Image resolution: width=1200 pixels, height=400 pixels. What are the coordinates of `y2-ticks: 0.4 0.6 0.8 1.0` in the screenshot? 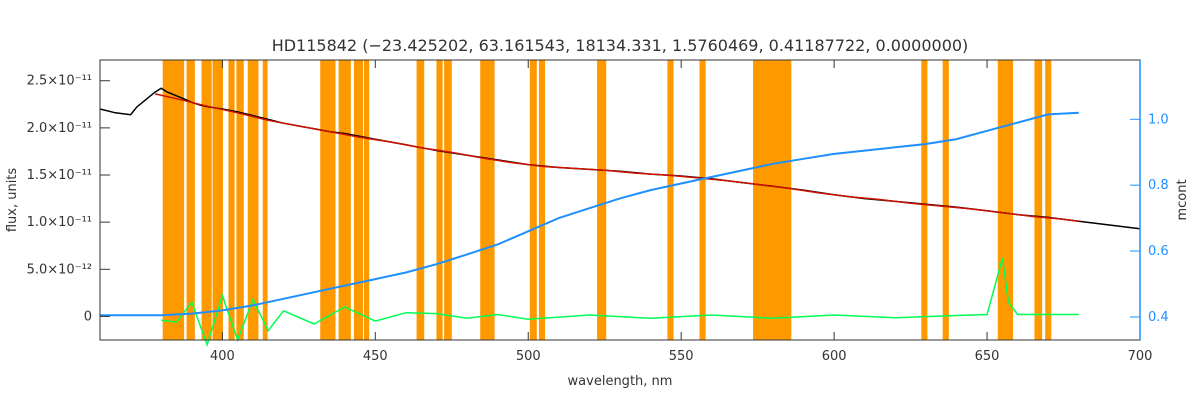 It's located at (1149, 200).